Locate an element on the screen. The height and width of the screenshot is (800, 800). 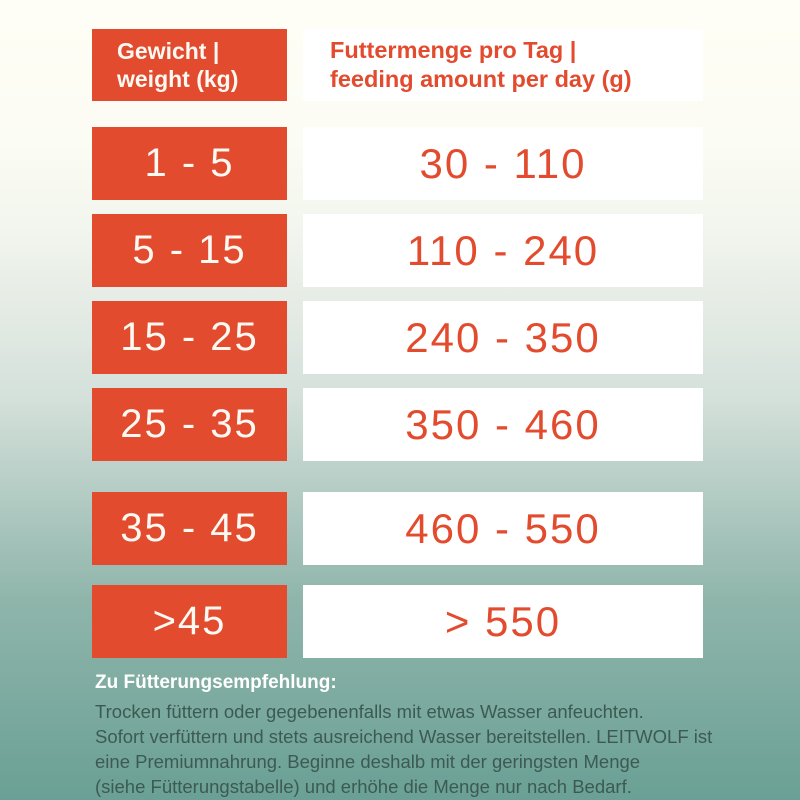
amount-value: > 550 is located at coordinates (503, 621).